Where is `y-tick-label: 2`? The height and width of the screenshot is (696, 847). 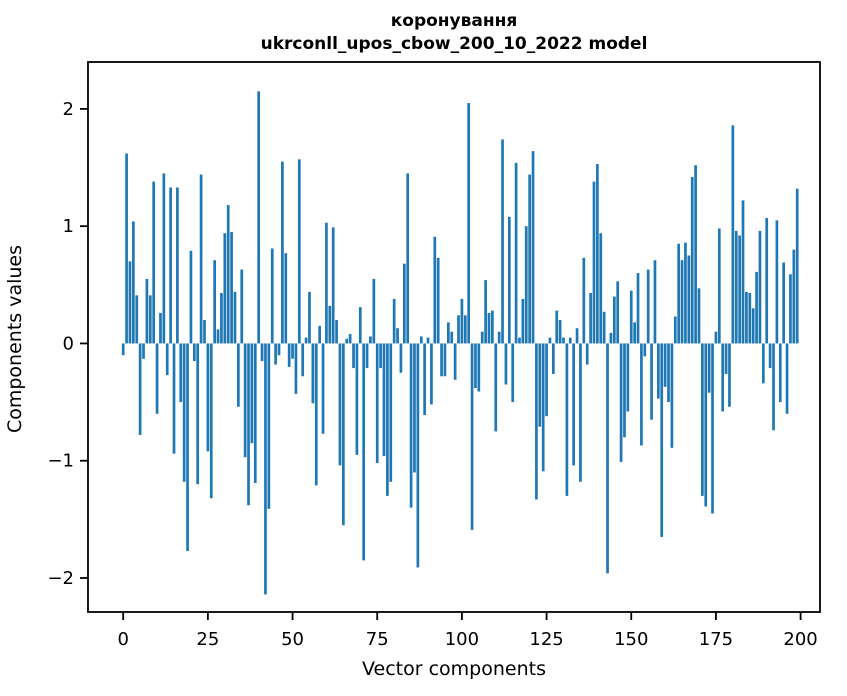
y-tick-label: 2 is located at coordinates (68, 109).